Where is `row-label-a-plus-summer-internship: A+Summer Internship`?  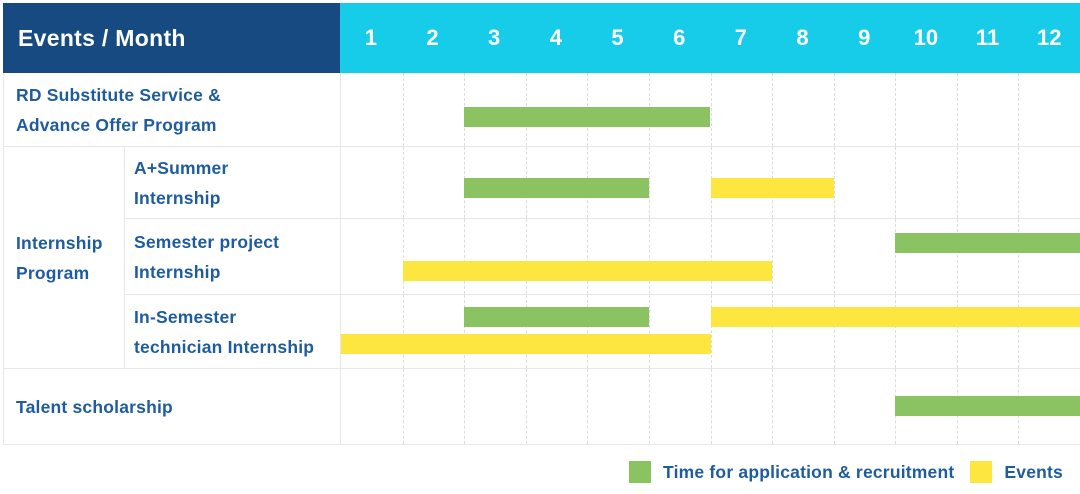 row-label-a-plus-summer-internship: A+Summer Internship is located at coordinates (233, 182).